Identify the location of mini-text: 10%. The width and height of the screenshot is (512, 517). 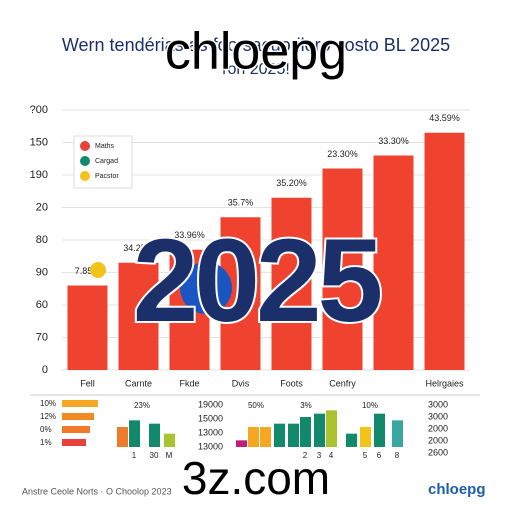
(370, 405).